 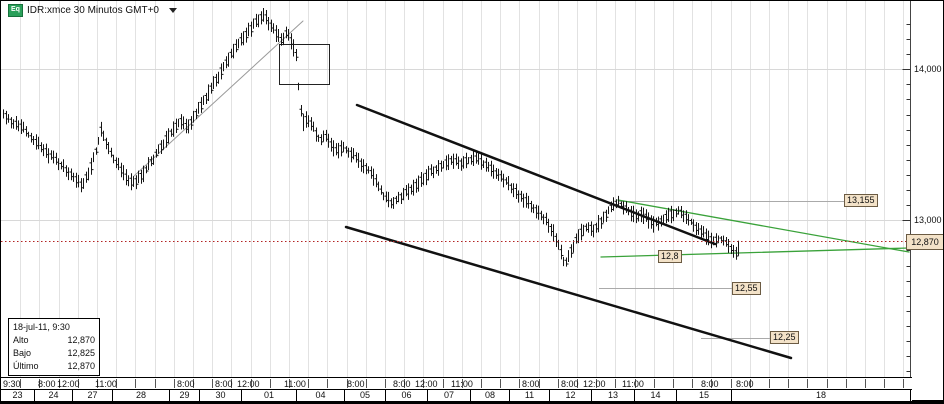 What do you see at coordinates (490, 395) in the screenshot?
I see `date-axis-label: 08` at bounding box center [490, 395].